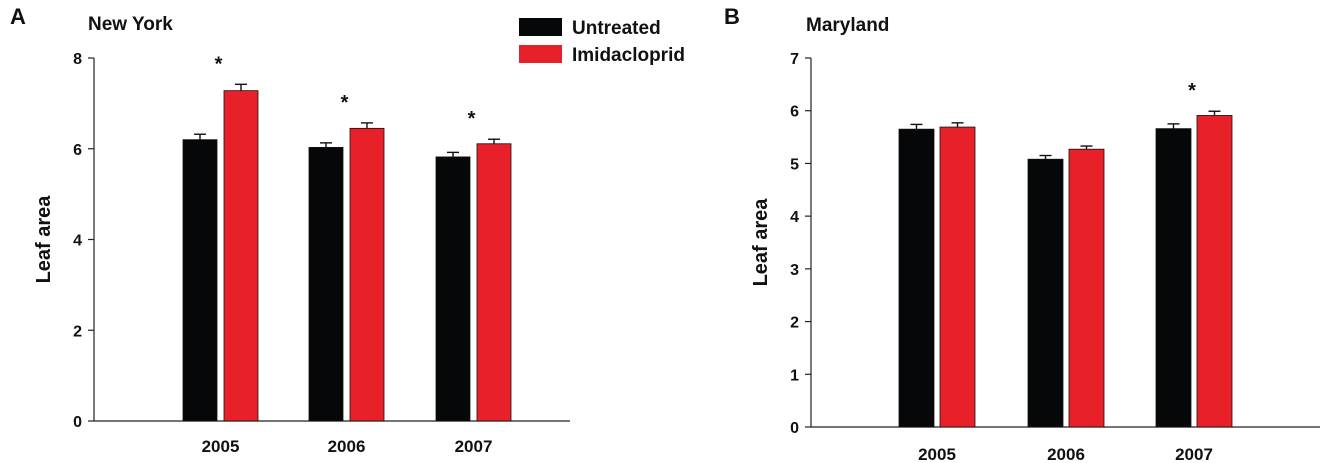  Describe the element at coordinates (540, 27) in the screenshot. I see `legend-swatch-untreated` at that location.